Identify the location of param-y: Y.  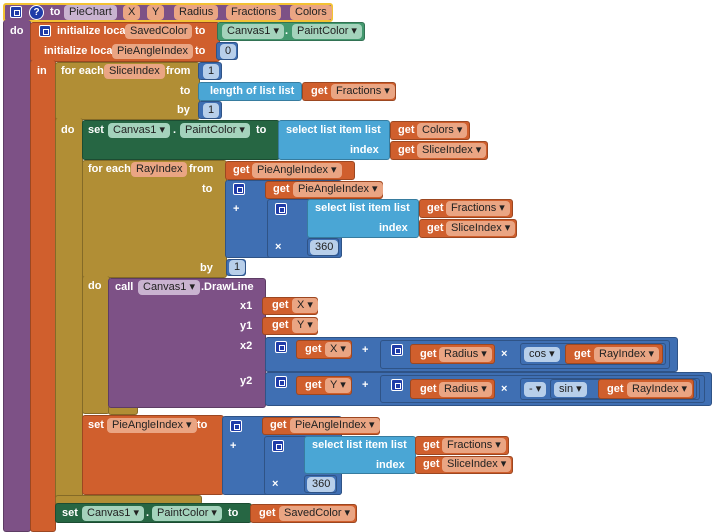
(156, 12).